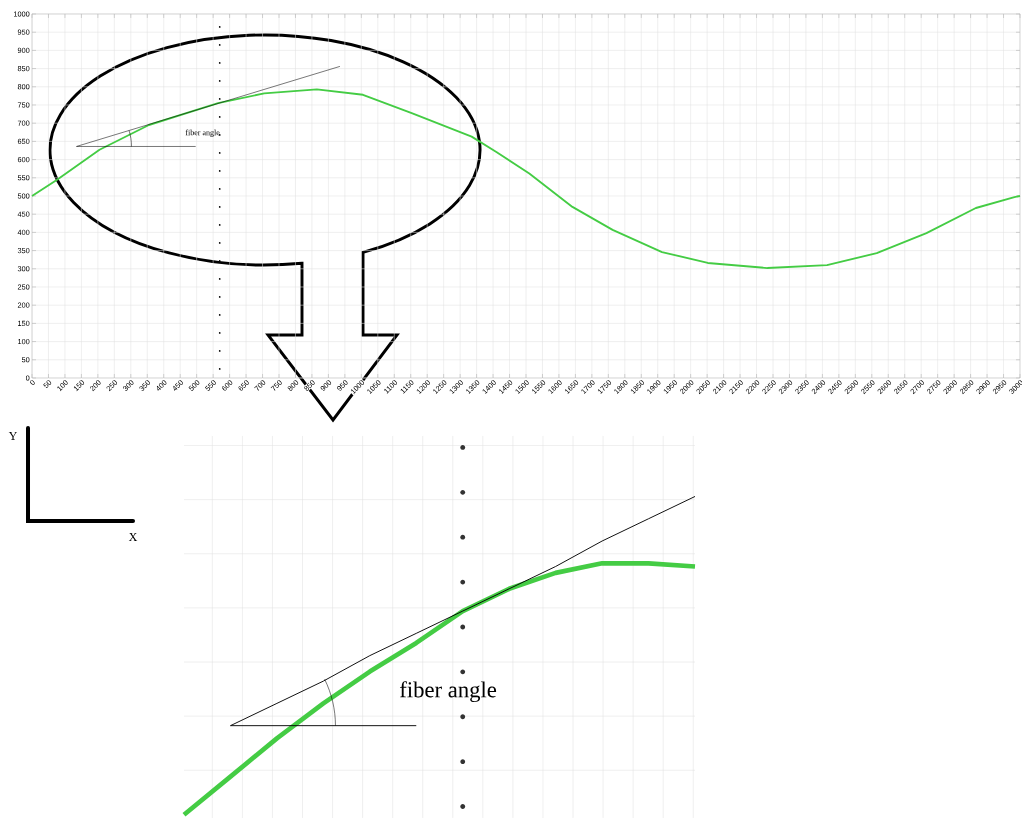 The image size is (1022, 823). Describe the element at coordinates (13, 436) in the screenshot. I see `text: Y` at that location.